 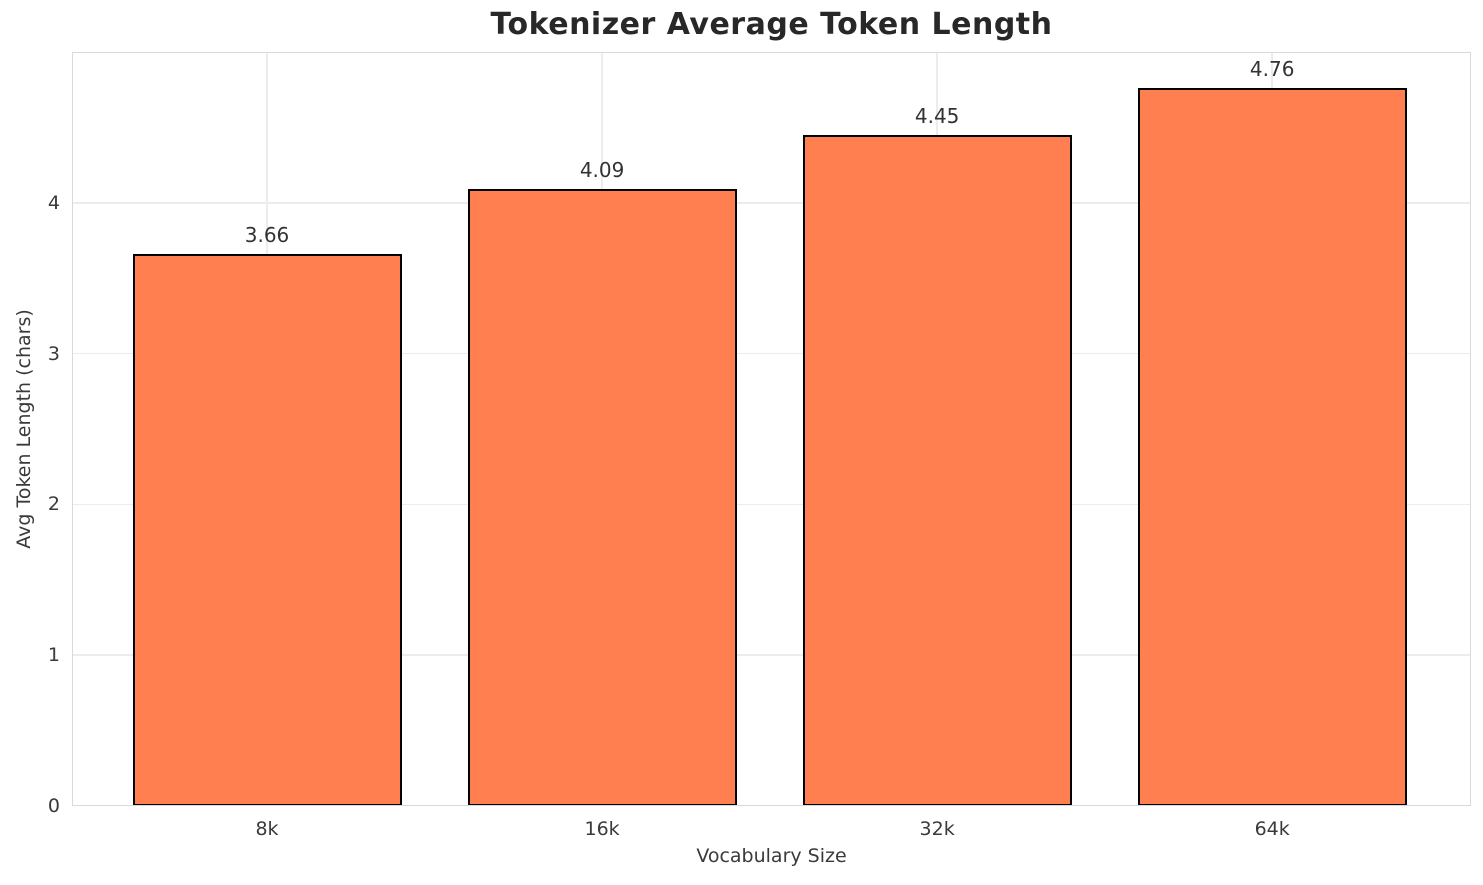 What do you see at coordinates (771, 856) in the screenshot?
I see `x-axis-label: Vocabulary Size` at bounding box center [771, 856].